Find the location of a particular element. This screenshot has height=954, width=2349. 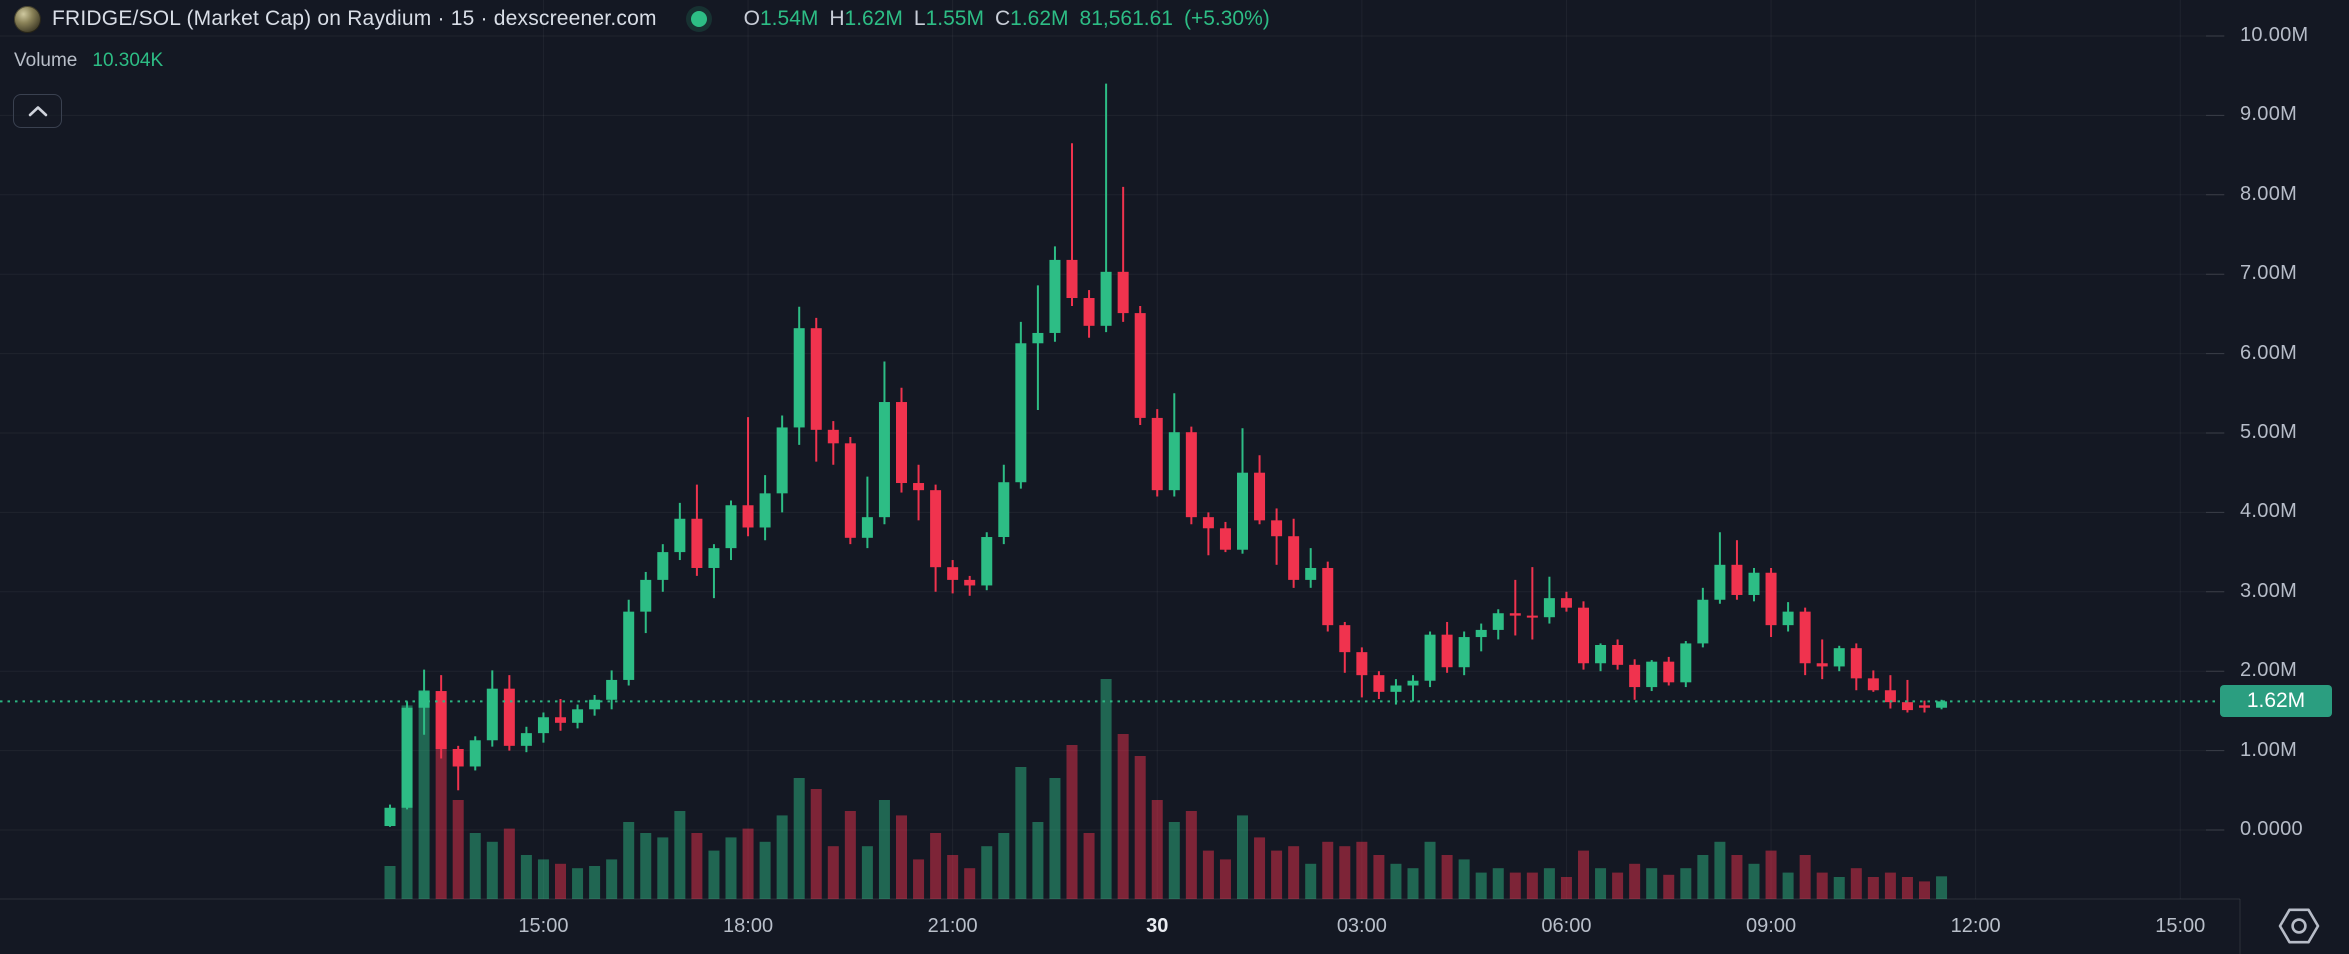

price-axis-label: 4.00M is located at coordinates (2269, 511).